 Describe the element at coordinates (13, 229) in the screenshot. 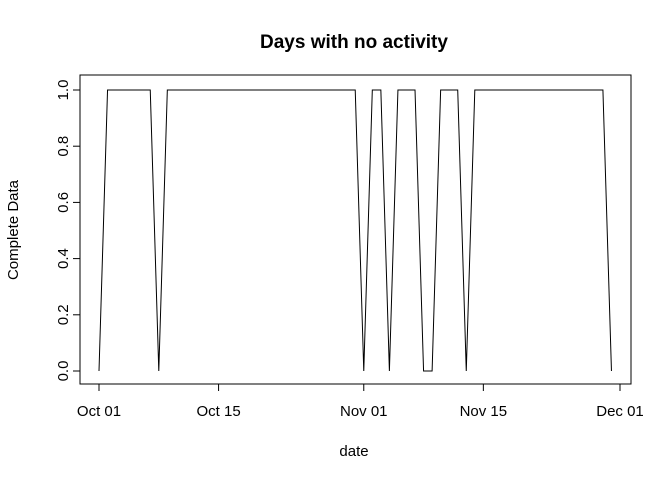

I see `y-axis-label: Complete Data` at that location.